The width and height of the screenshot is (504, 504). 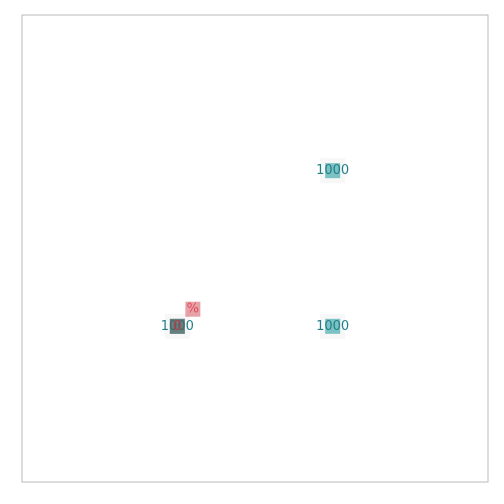 I want to click on data-label: 0, so click(x=177, y=326).